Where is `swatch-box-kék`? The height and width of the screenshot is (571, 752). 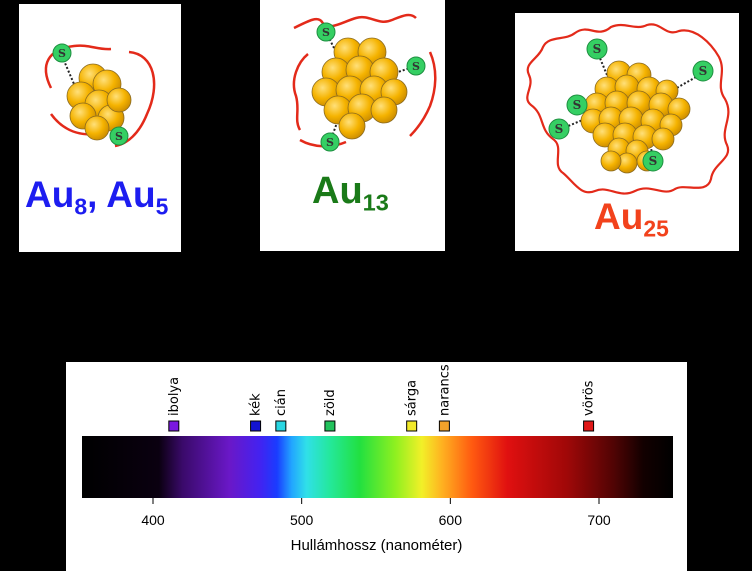
swatch-box-kék is located at coordinates (256, 426).